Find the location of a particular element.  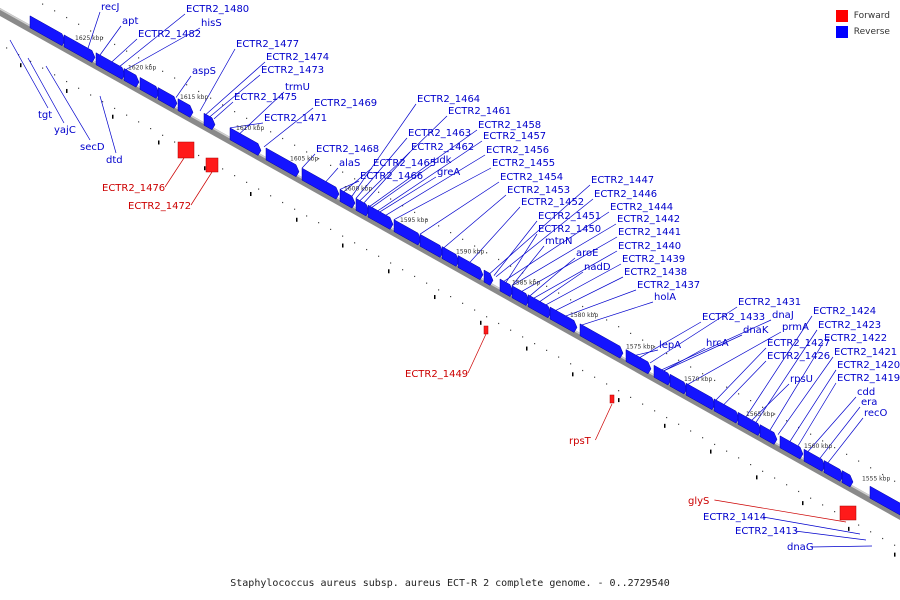

gene-label-reverse: alaS is located at coordinates (349, 163).